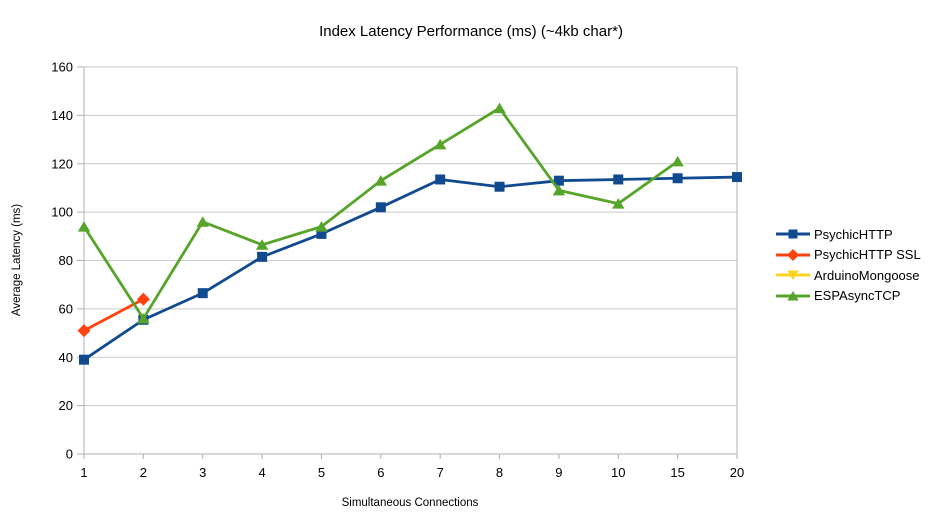 This screenshot has width=943, height=530. What do you see at coordinates (737, 472) in the screenshot?
I see `x-tick-label: 20` at bounding box center [737, 472].